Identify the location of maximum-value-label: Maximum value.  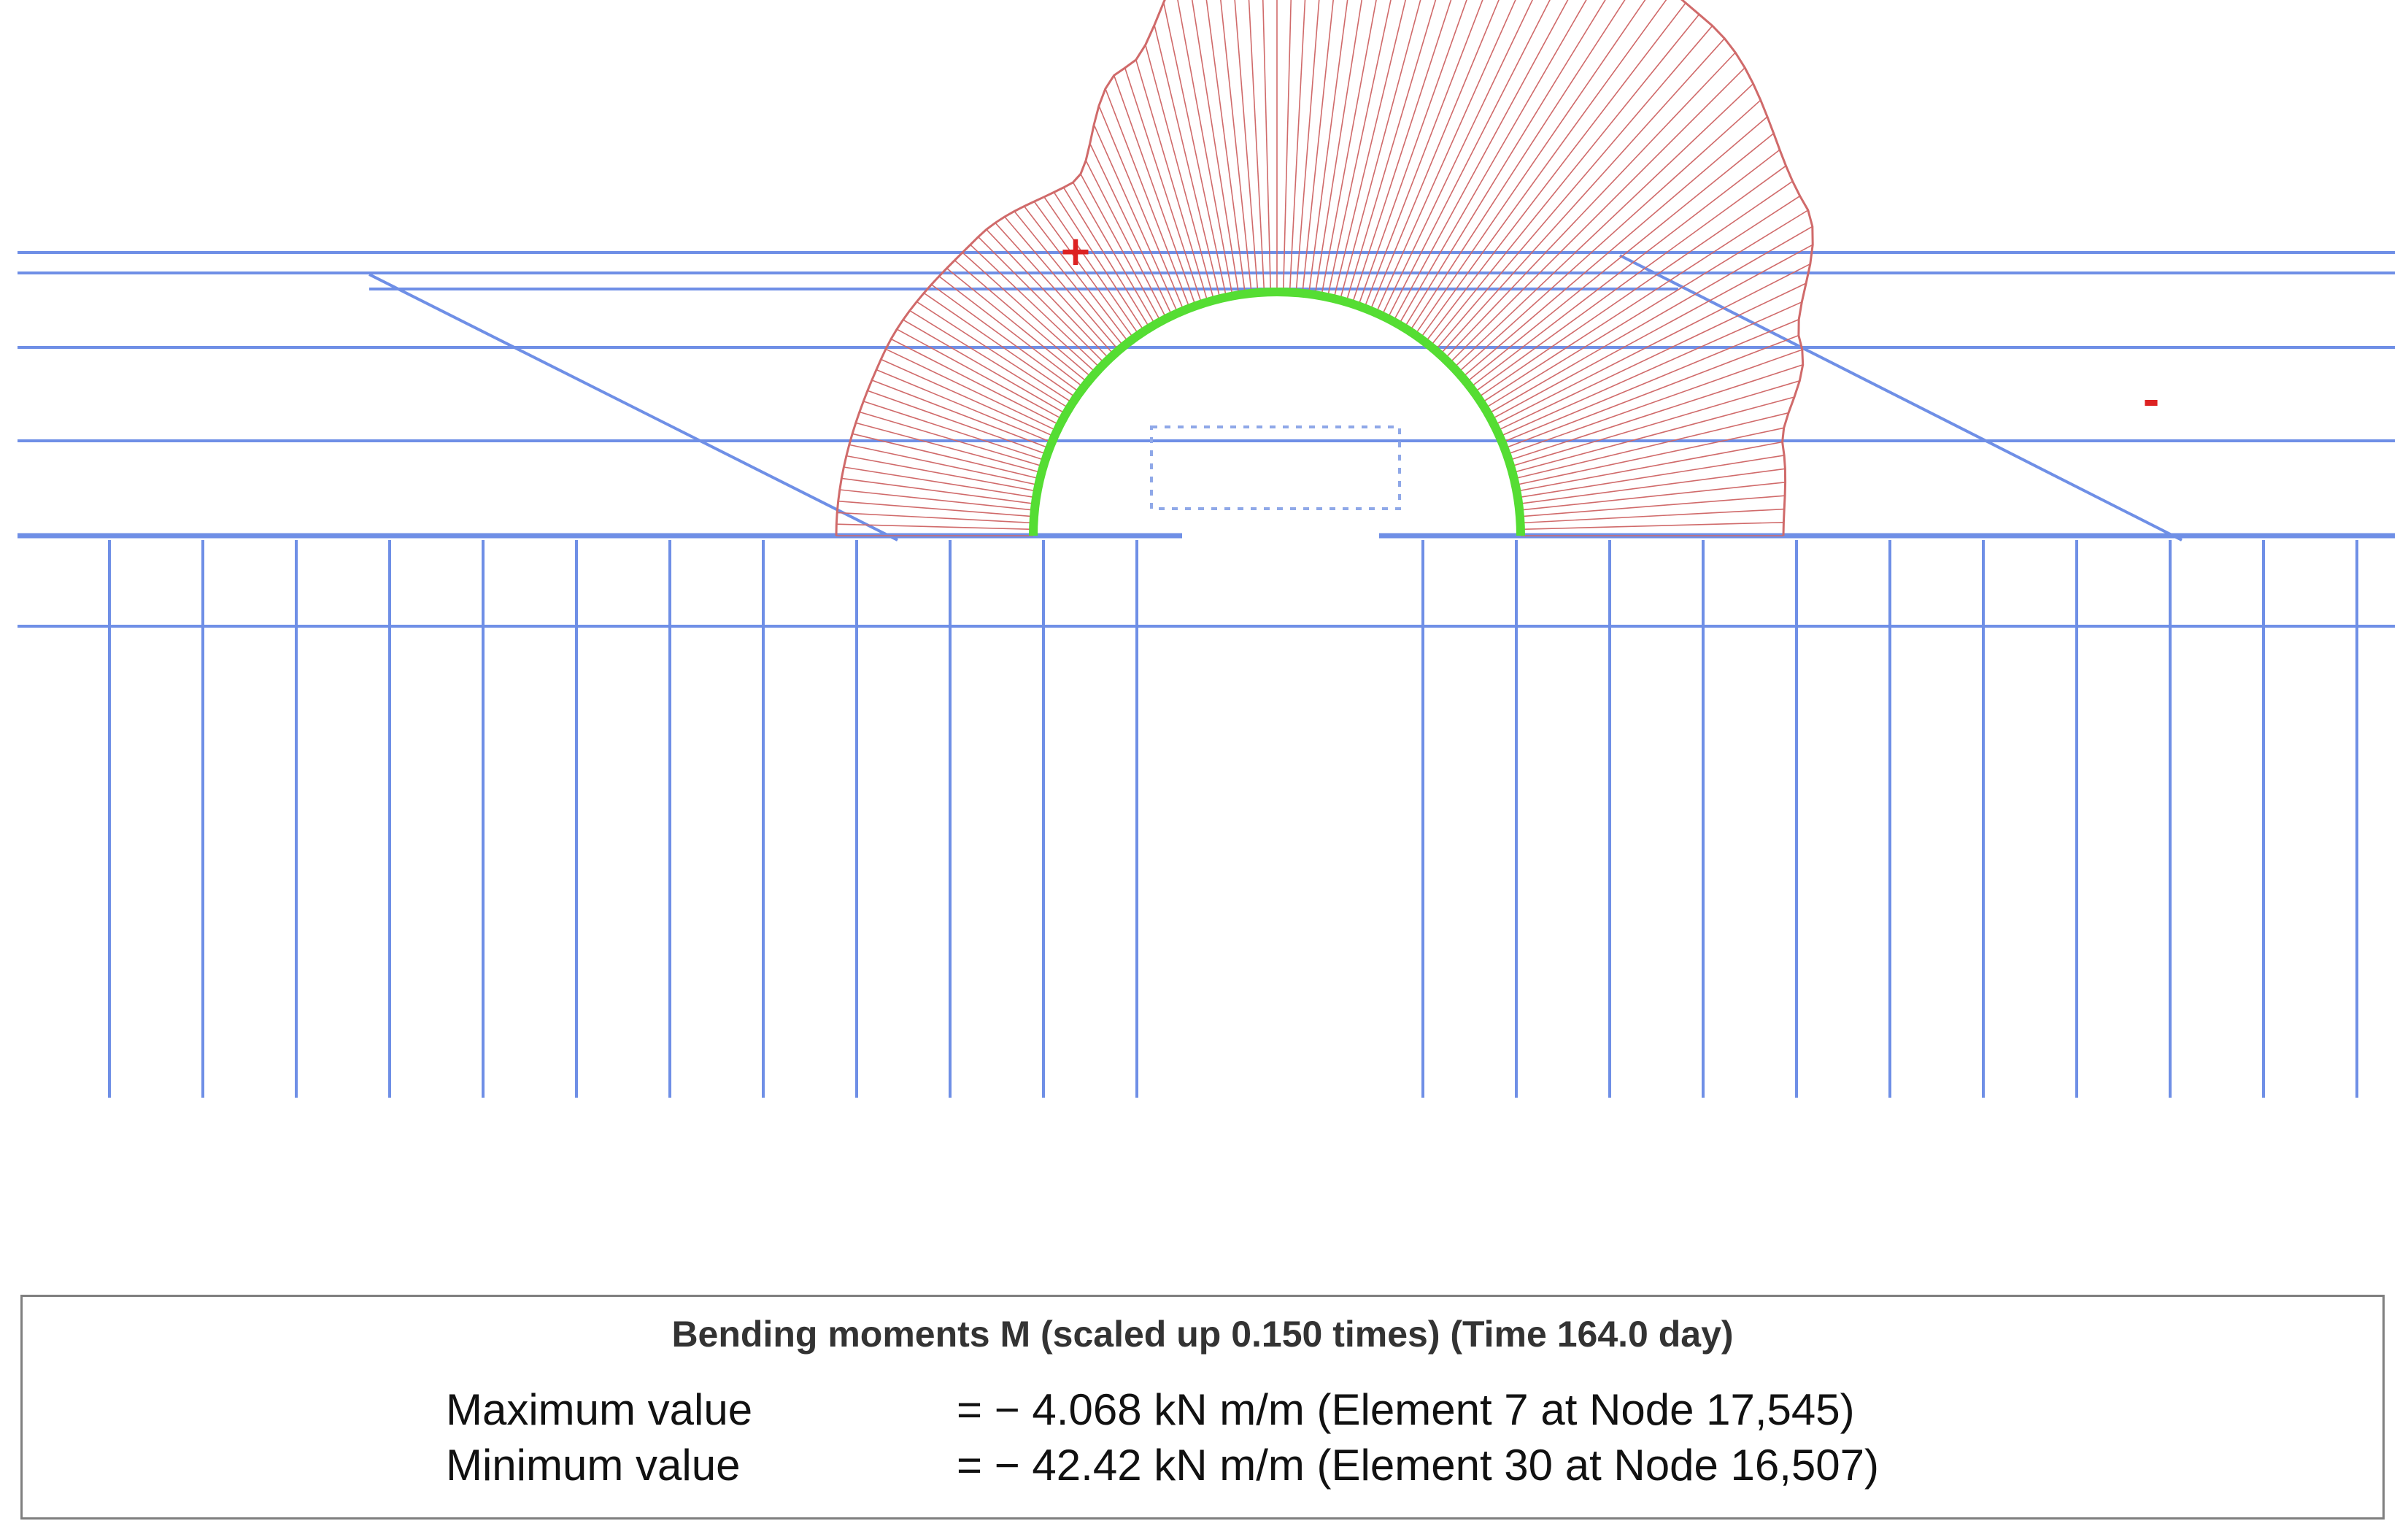
(599, 1409).